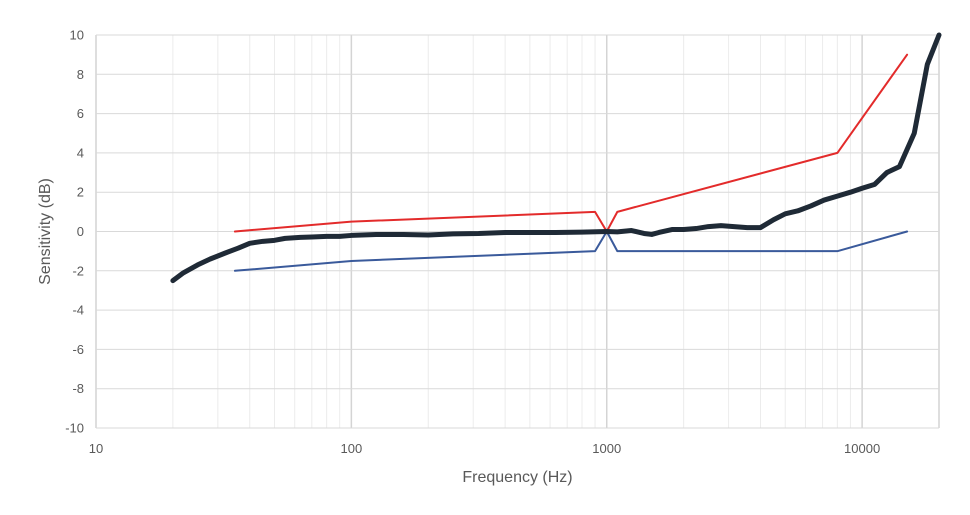 The width and height of the screenshot is (970, 515). What do you see at coordinates (74, 232) in the screenshot?
I see `y-tick-labels: 10 8 6 4 2 0 -2 -4 -6 -8 -10` at bounding box center [74, 232].